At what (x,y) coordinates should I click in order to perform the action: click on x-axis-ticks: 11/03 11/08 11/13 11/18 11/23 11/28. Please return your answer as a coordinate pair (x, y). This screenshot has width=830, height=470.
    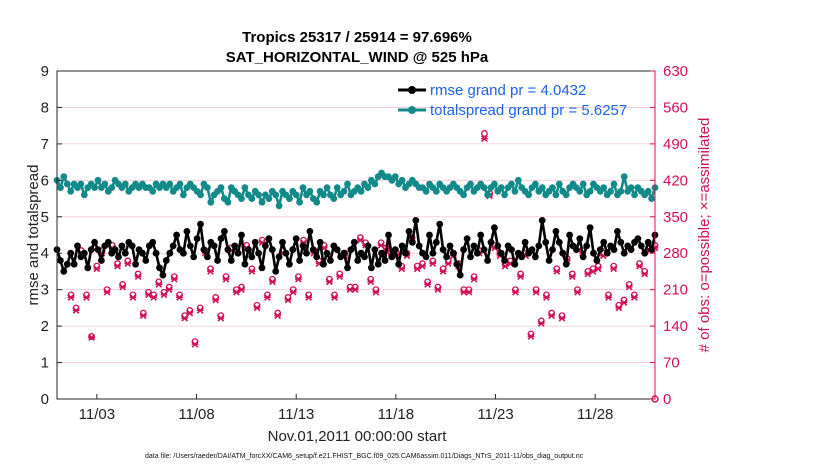
    Looking at the image, I should click on (346, 408).